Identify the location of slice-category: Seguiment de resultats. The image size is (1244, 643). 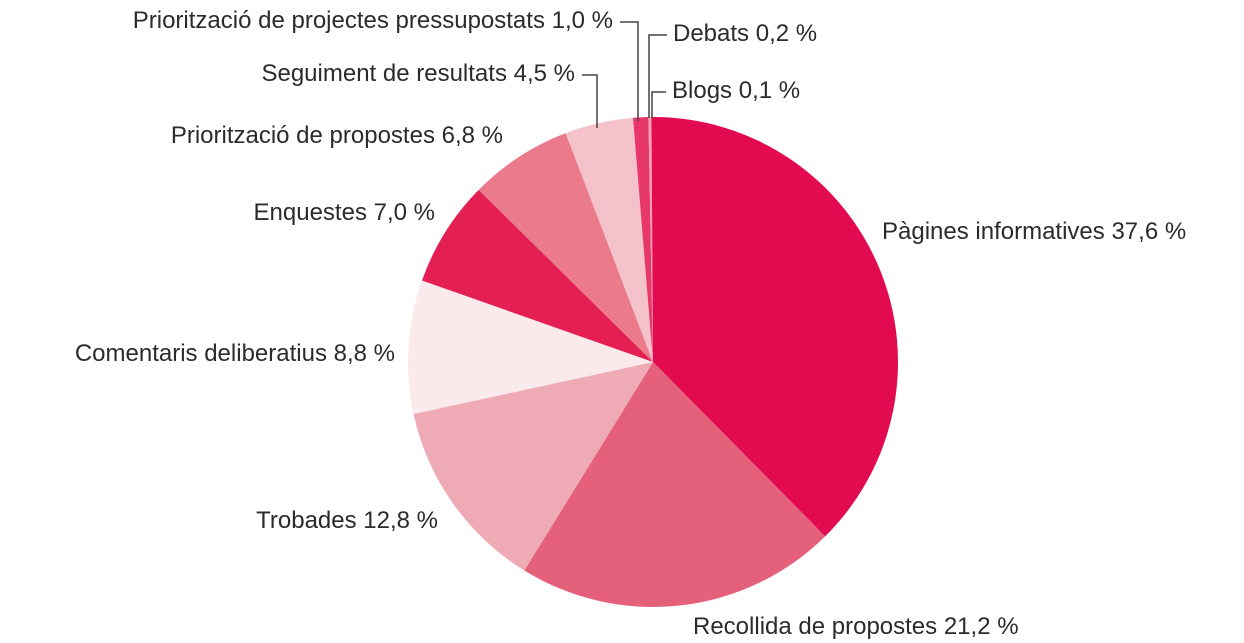
(383, 73).